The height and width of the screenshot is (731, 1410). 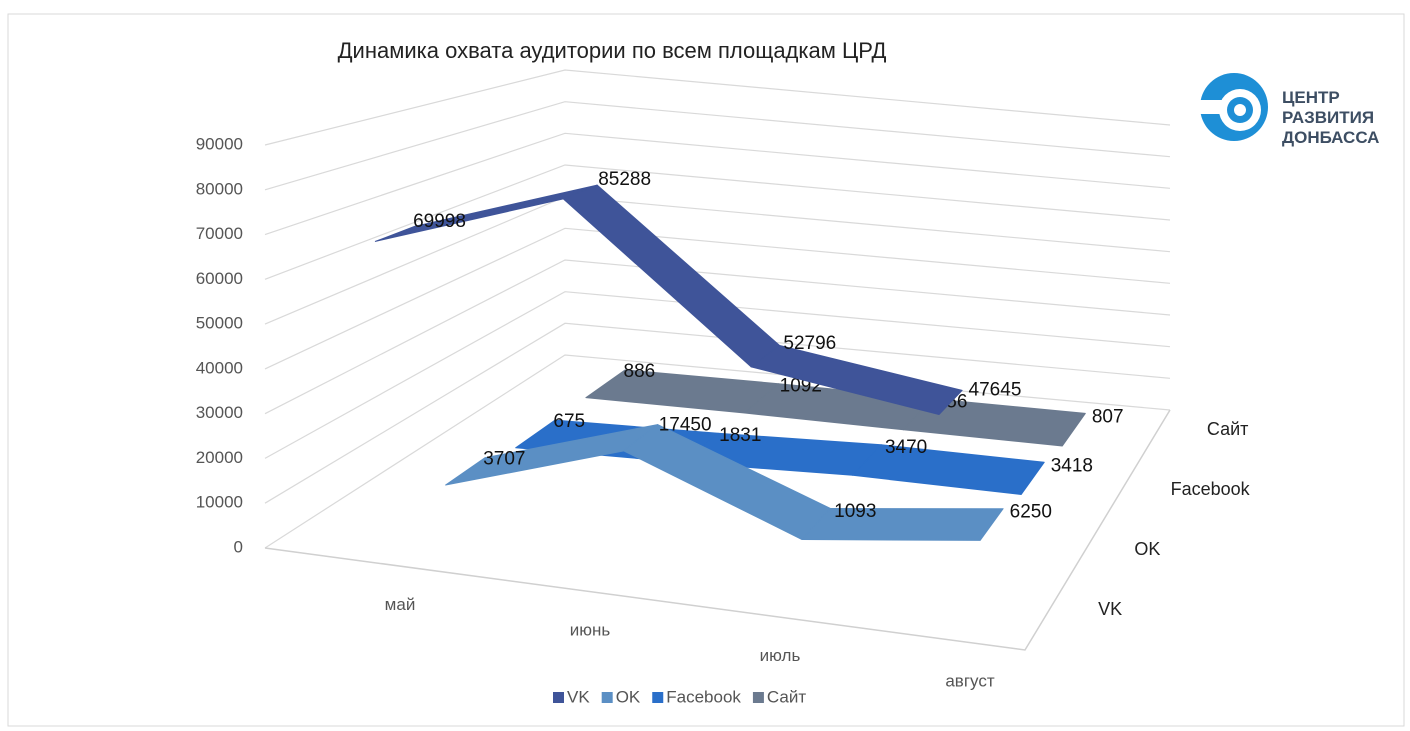 I want to click on y-tick-label: 80000, so click(x=219, y=188).